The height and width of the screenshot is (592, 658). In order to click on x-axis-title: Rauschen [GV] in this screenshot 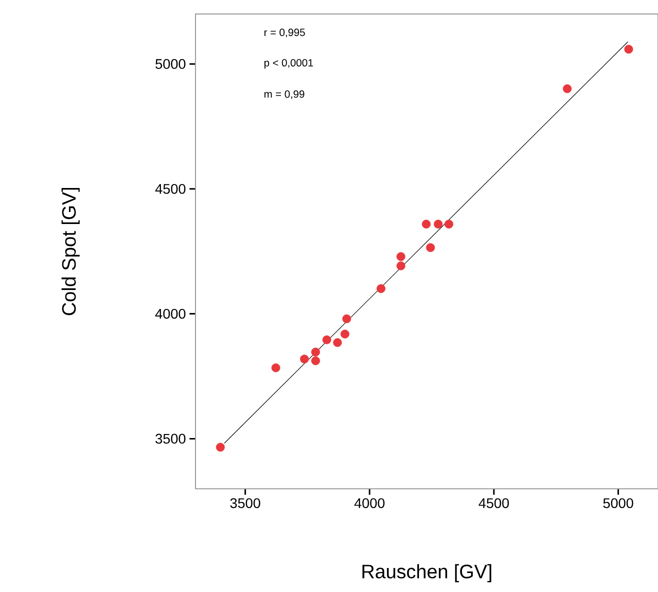, I will do `click(427, 573)`.